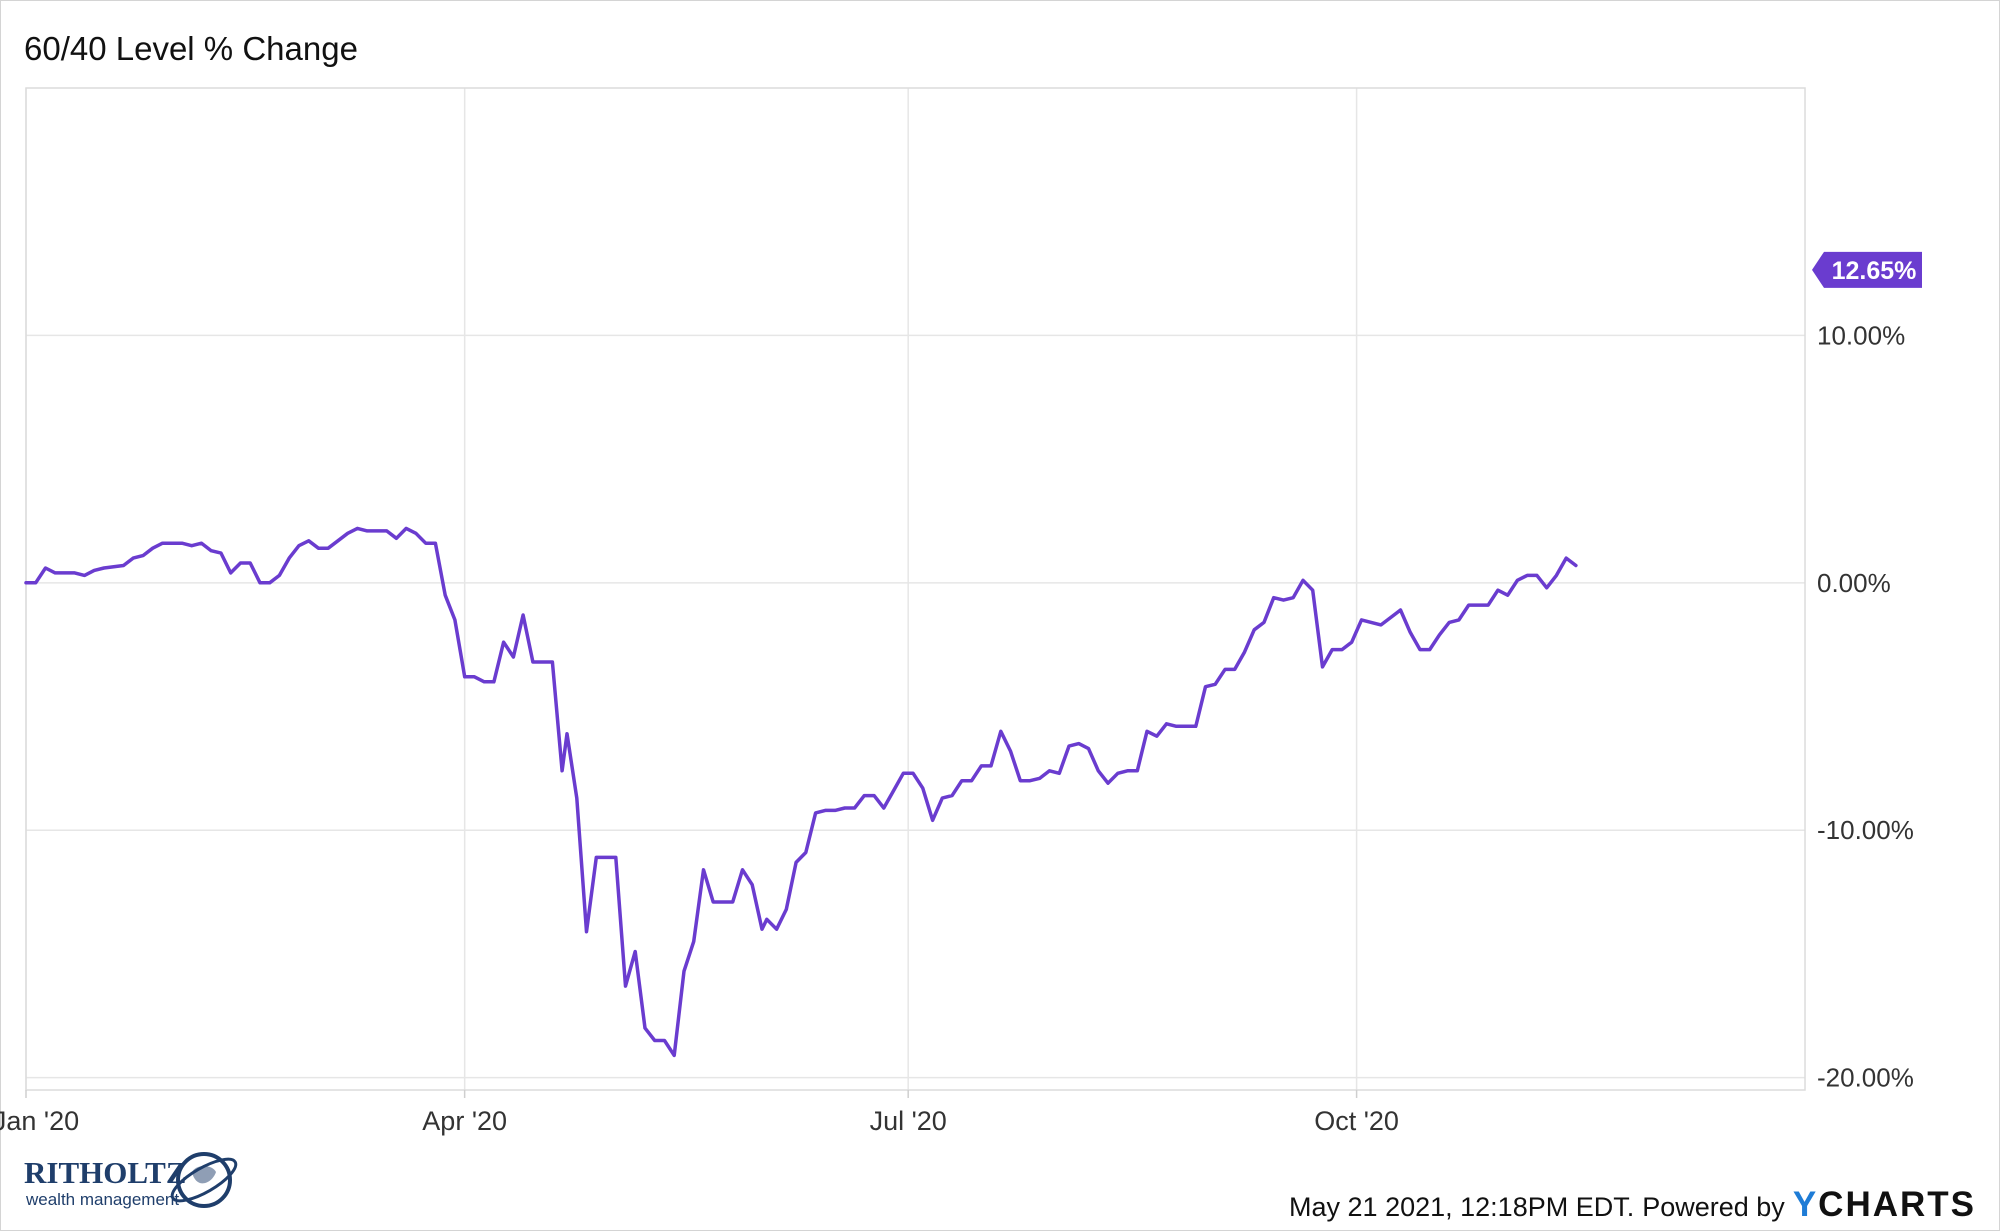 The image size is (2000, 1231). I want to click on x-tick-label: Oct '20, so click(1356, 1121).